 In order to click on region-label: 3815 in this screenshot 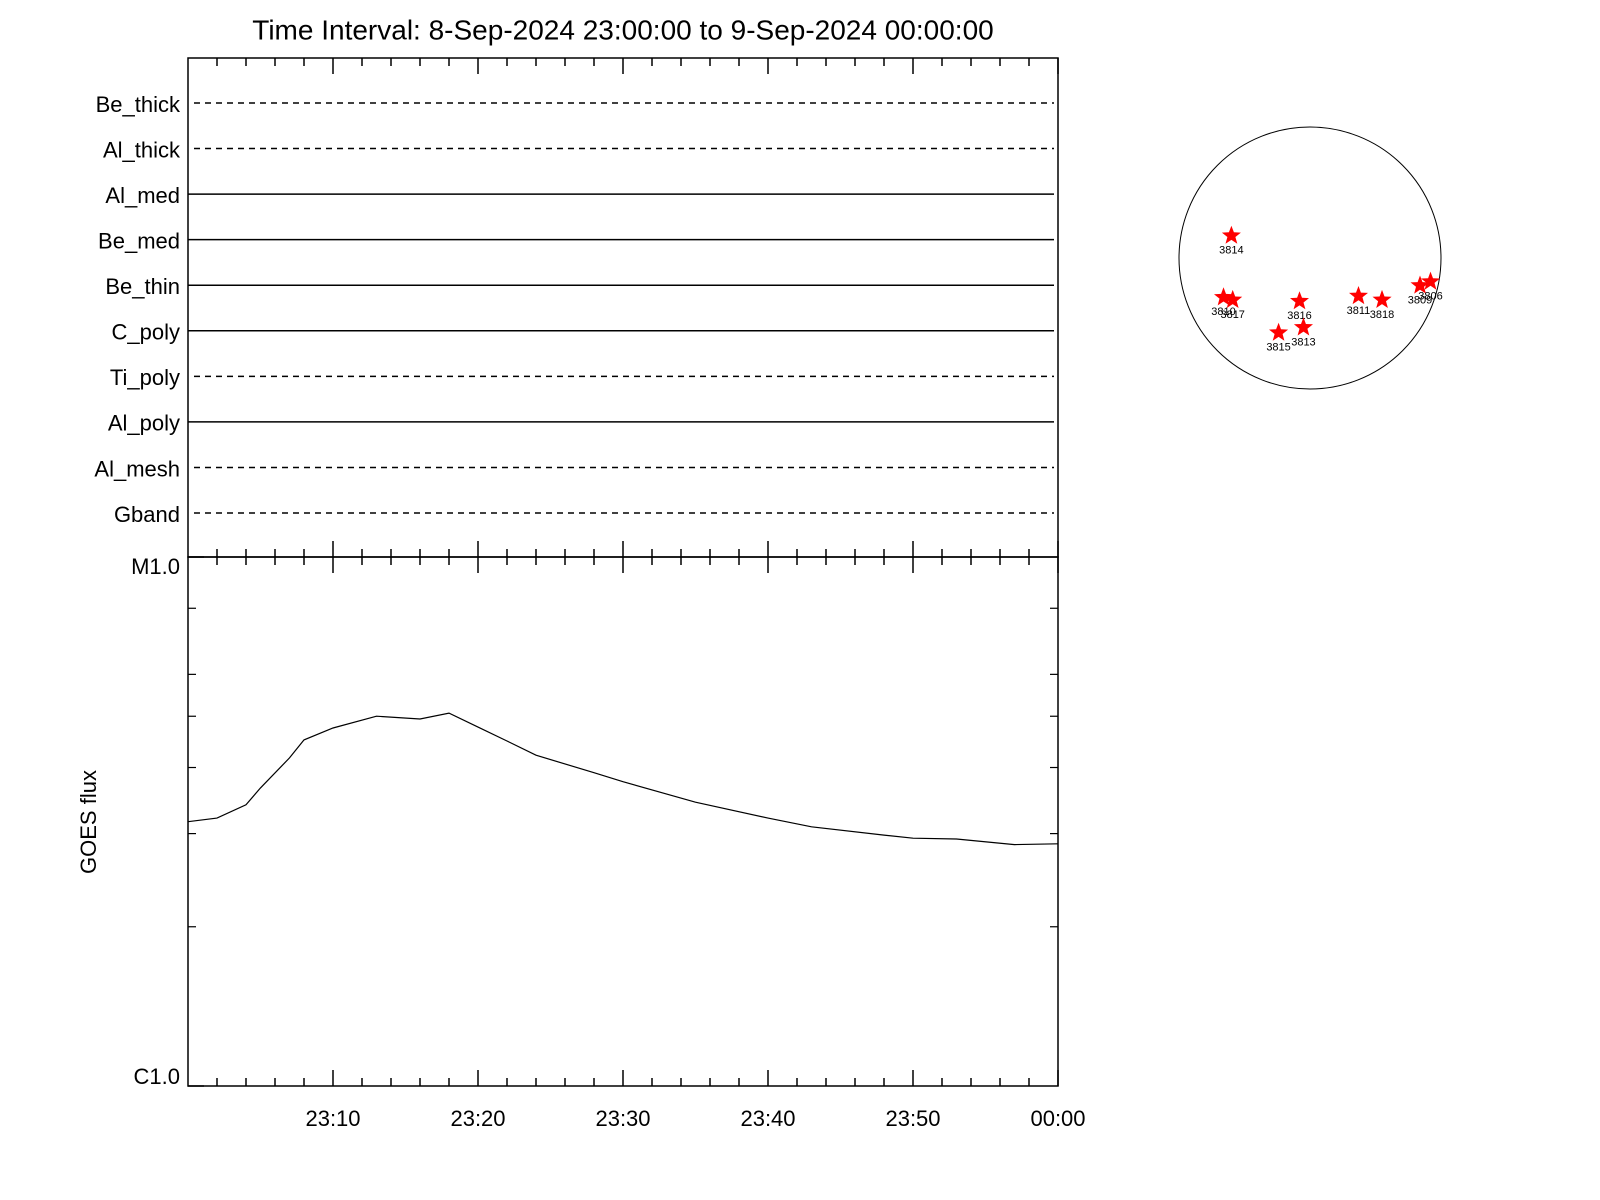, I will do `click(1278, 348)`.